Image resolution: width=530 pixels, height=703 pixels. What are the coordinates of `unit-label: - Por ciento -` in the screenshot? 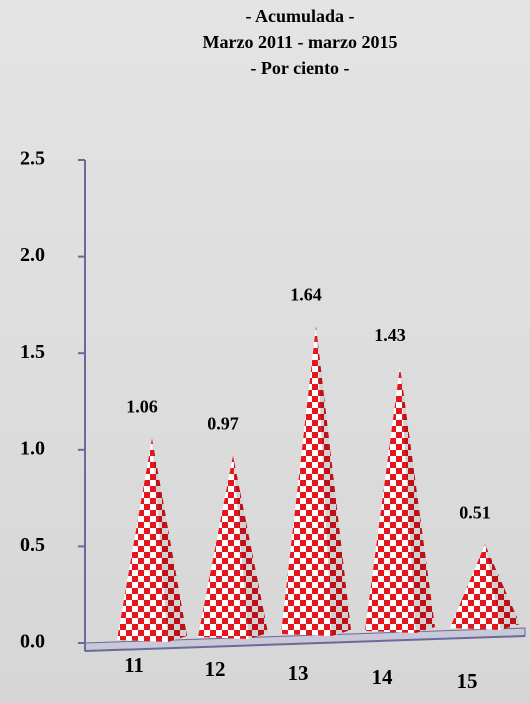 It's located at (299, 68).